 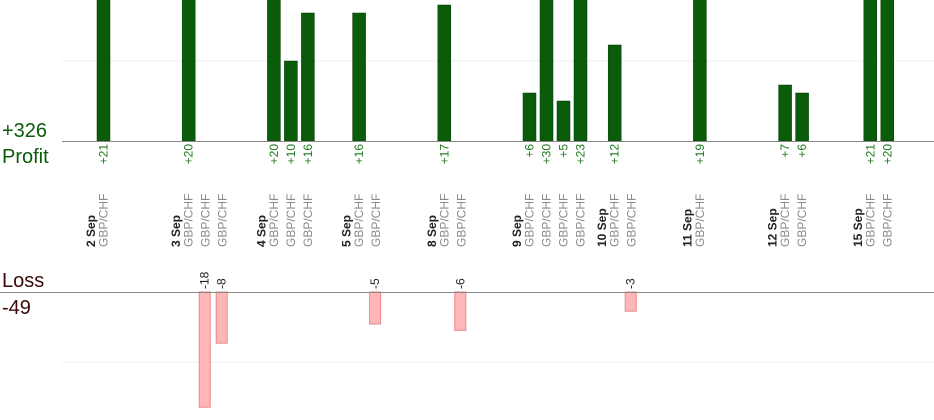 What do you see at coordinates (347, 231) in the screenshot?
I see `day-label: 5 Sep` at bounding box center [347, 231].